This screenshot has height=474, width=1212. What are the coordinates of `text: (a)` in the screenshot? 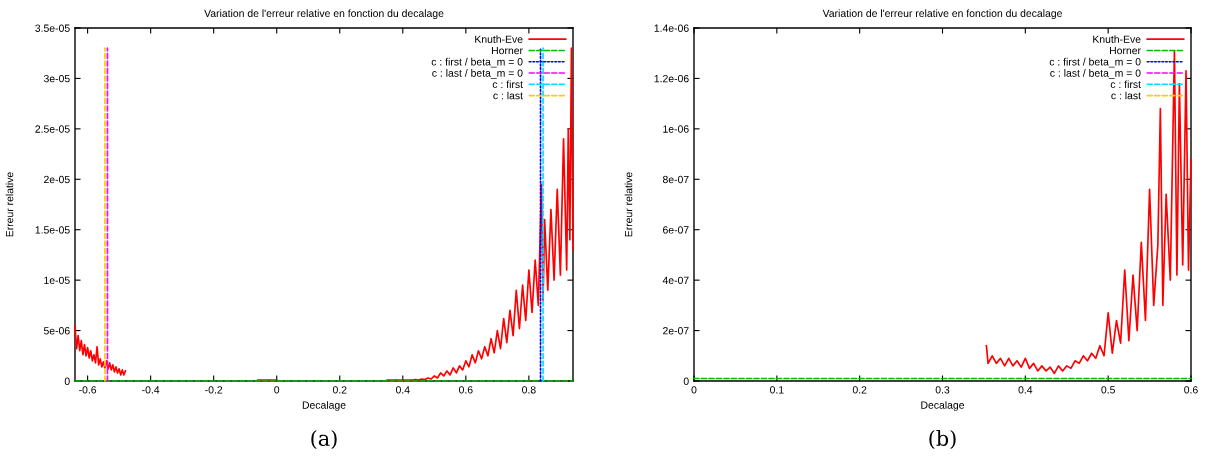 It's located at (324, 439).